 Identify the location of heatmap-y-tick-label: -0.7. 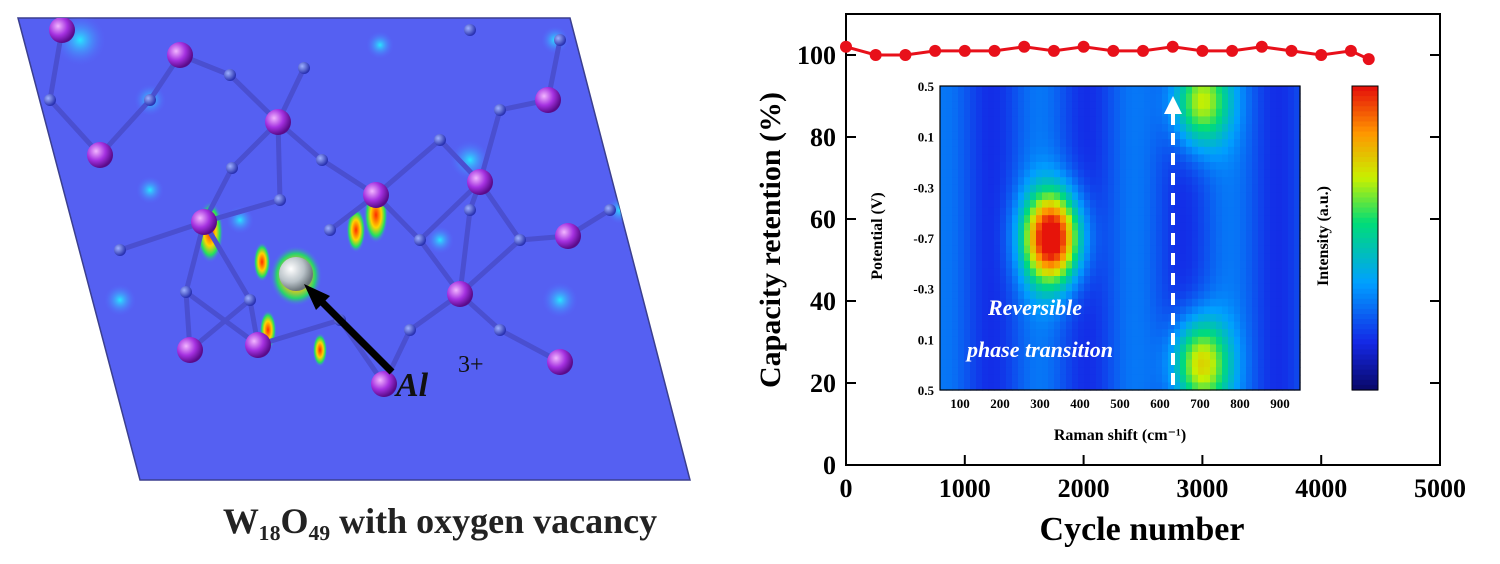
(923, 238).